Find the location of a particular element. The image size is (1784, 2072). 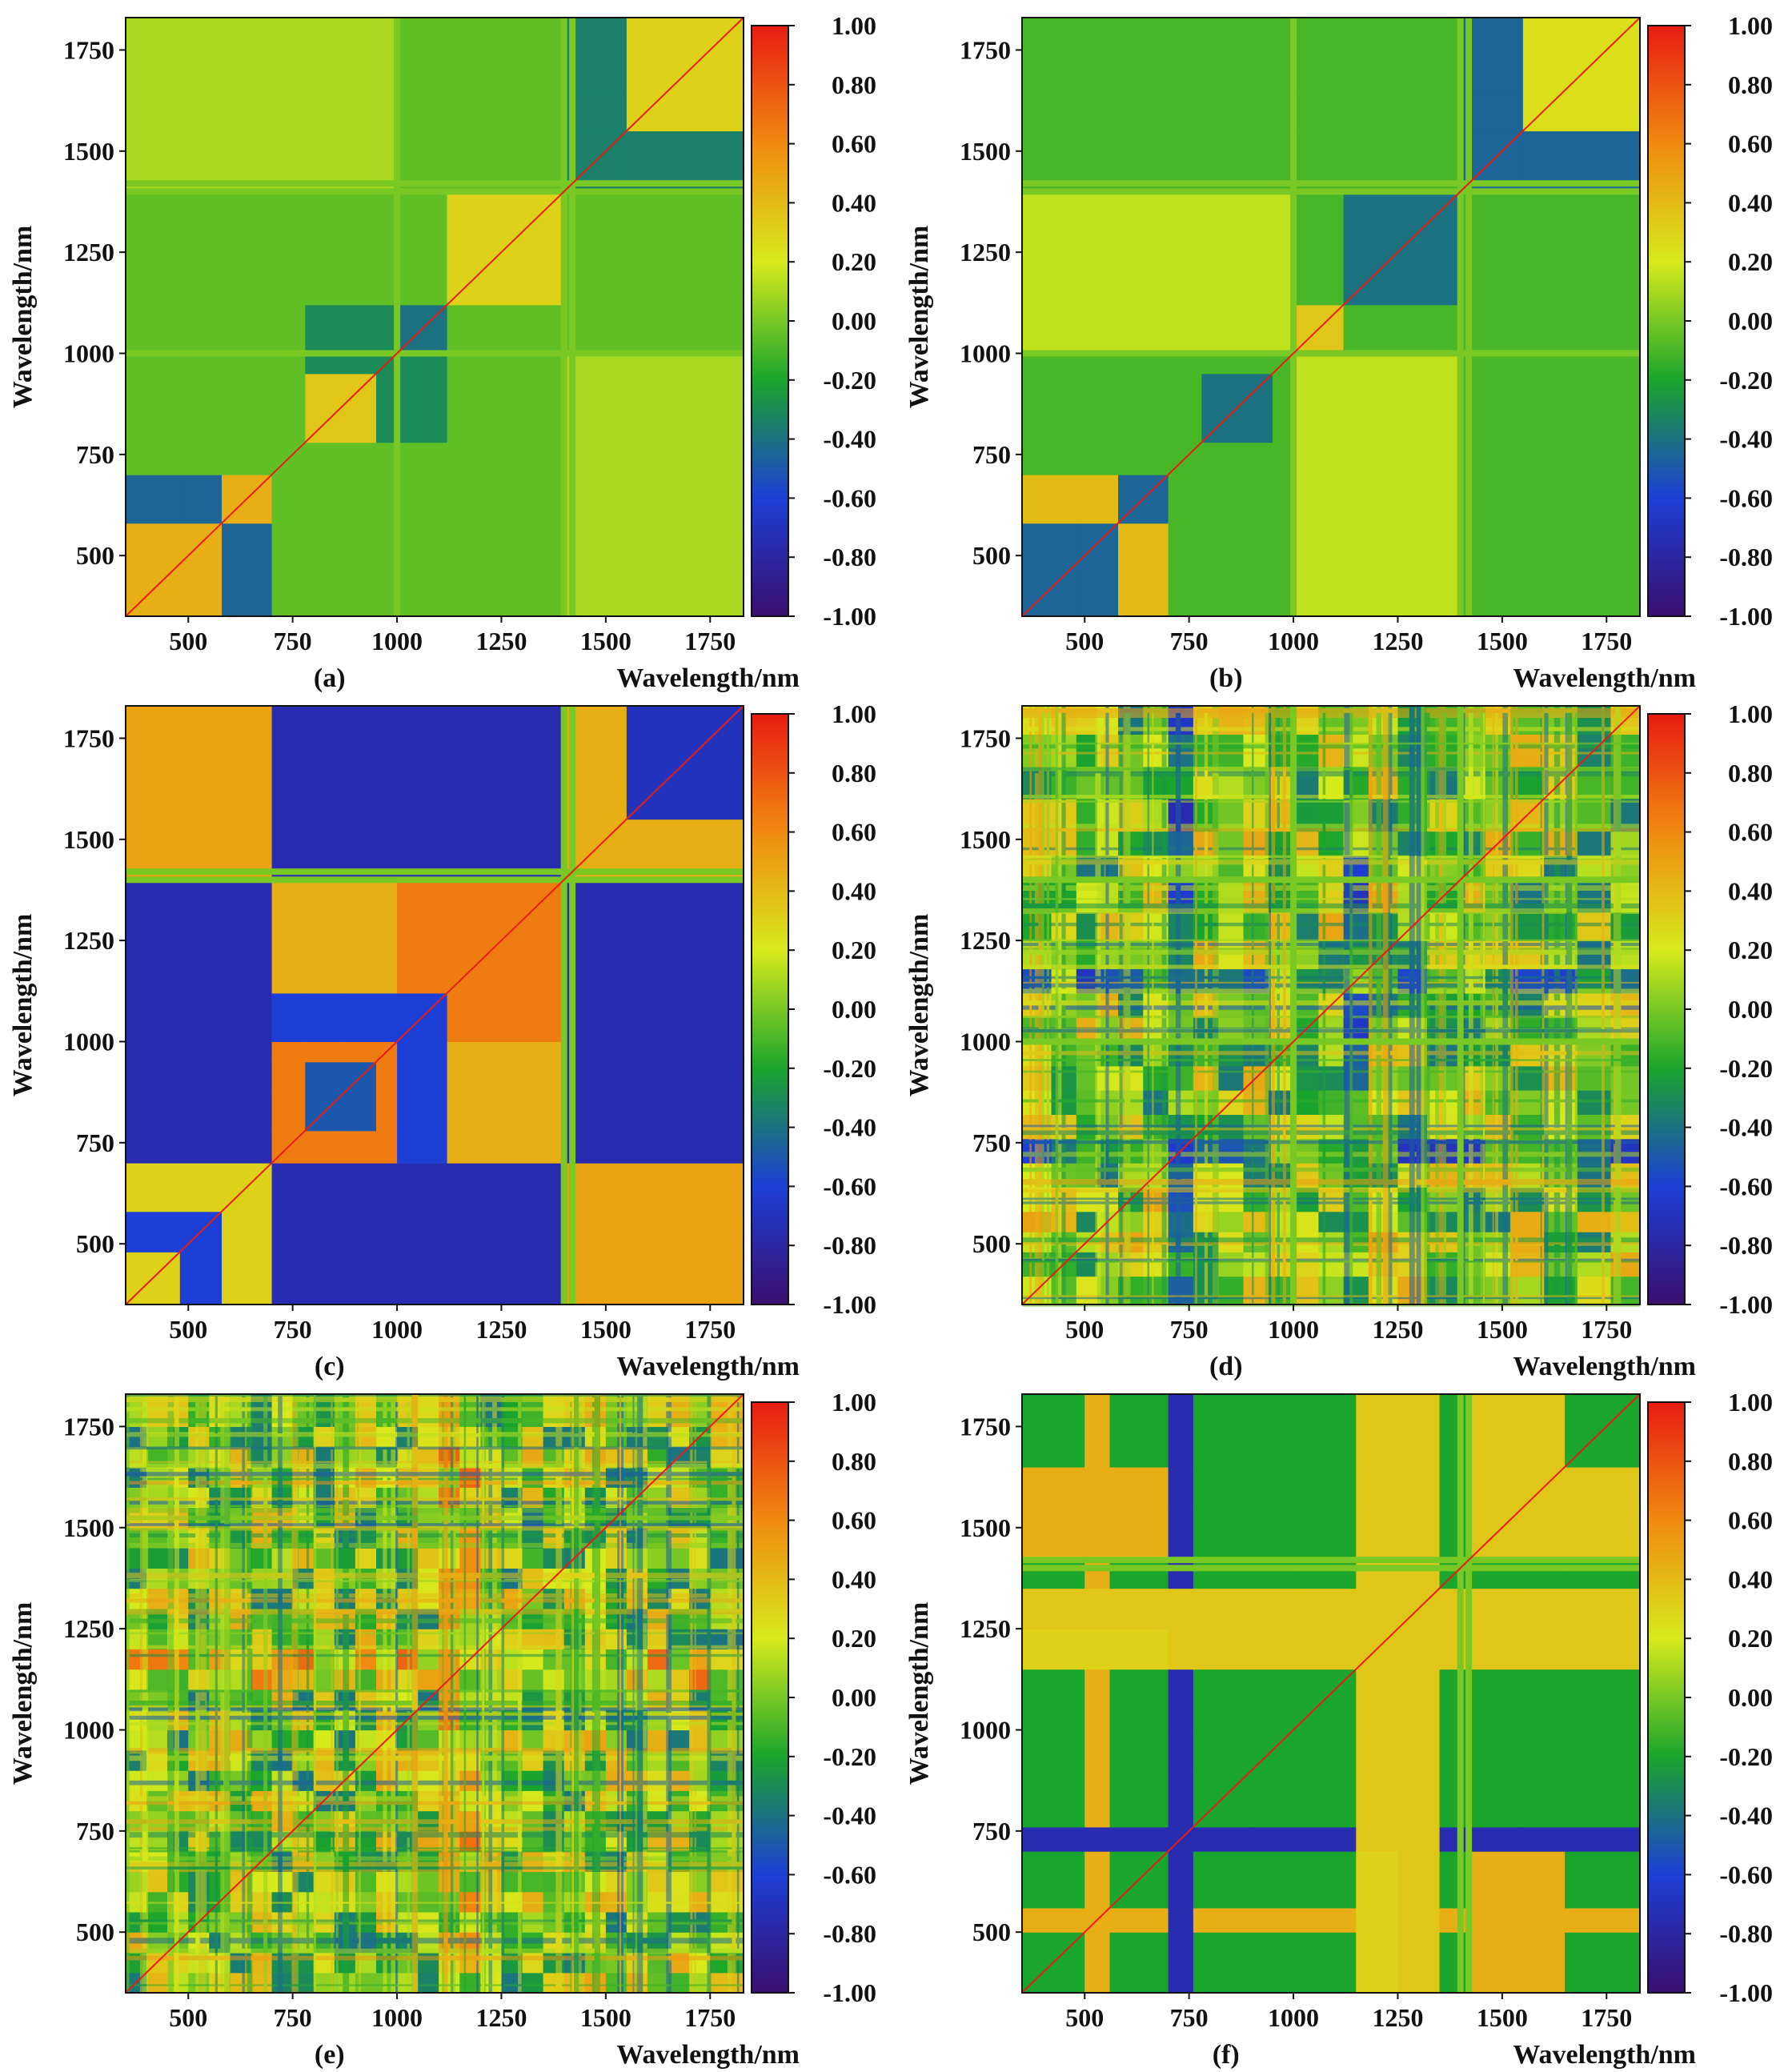

band-line-horizontal is located at coordinates (1331, 191).